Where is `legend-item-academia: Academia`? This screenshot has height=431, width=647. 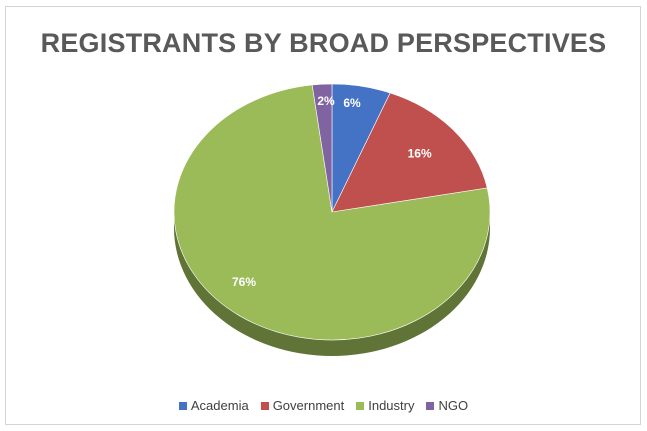
legend-item-academia: Academia is located at coordinates (213, 405).